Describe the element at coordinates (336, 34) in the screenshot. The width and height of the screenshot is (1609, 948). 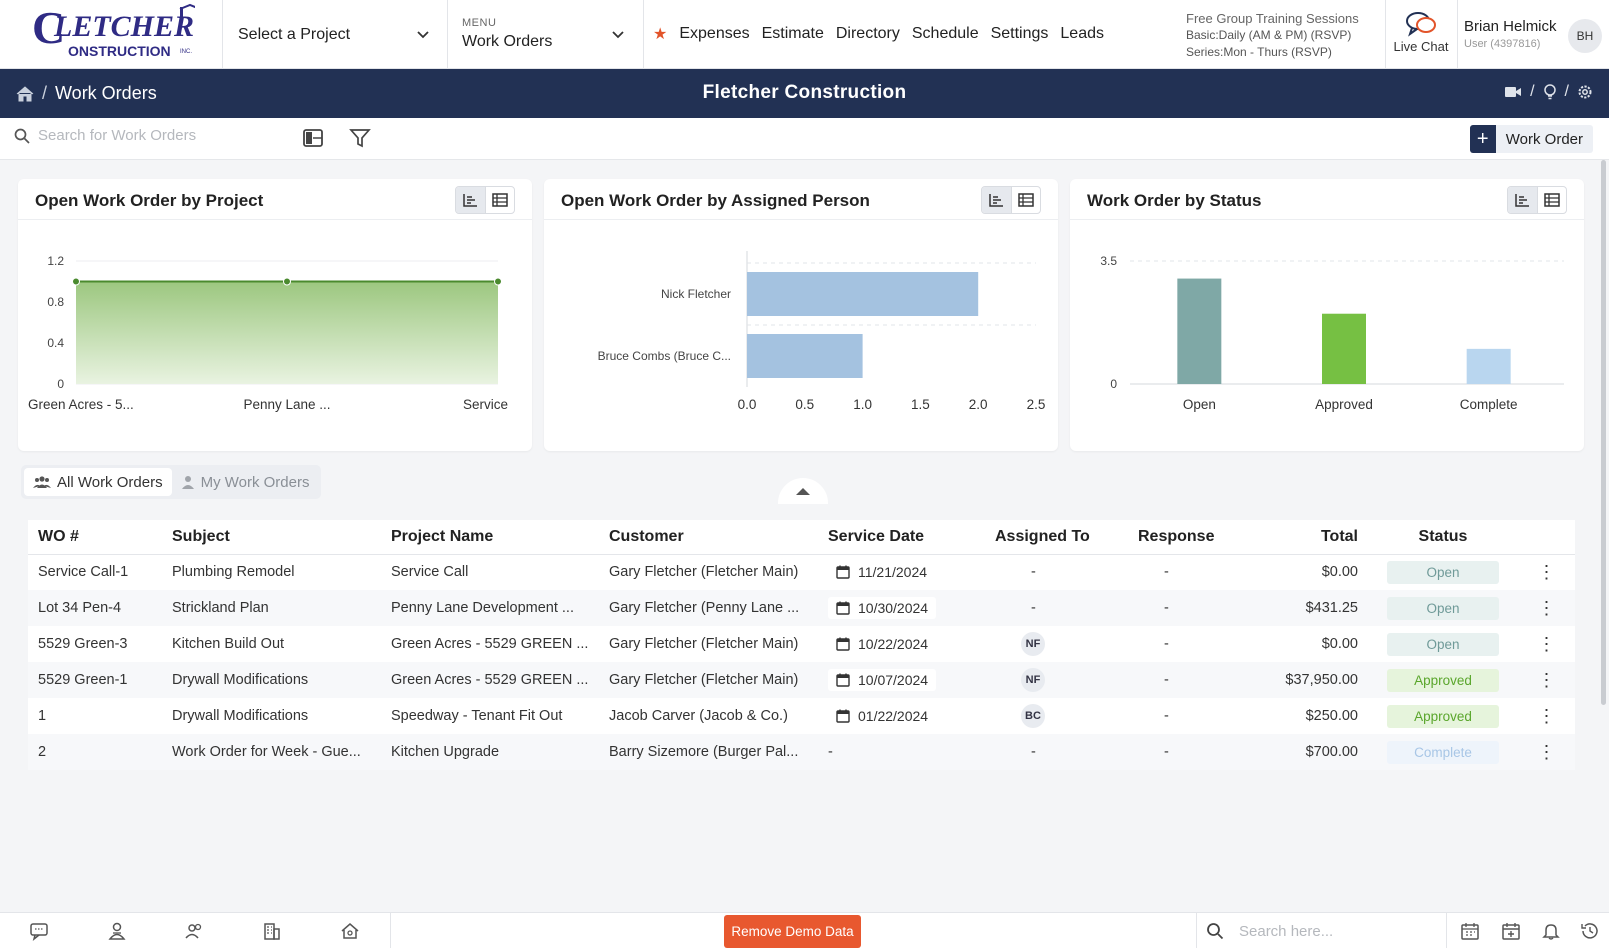
I see `project-select: Select a Project` at that location.